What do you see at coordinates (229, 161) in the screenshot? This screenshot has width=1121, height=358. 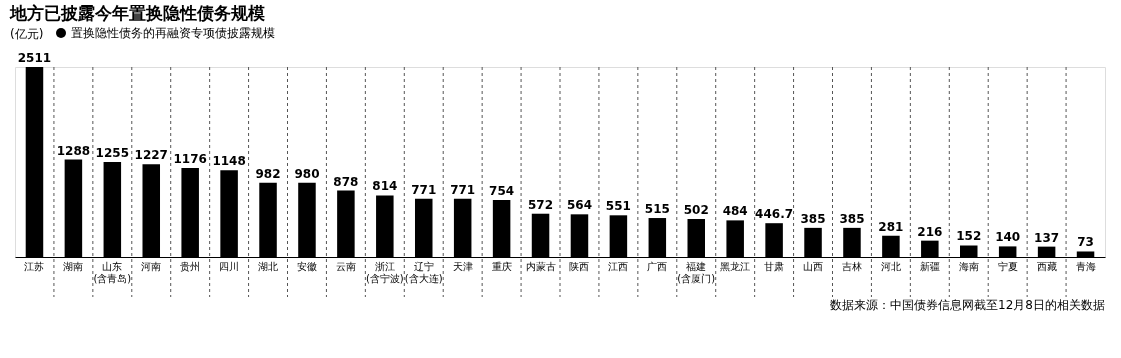 I see `data-label: 1148` at bounding box center [229, 161].